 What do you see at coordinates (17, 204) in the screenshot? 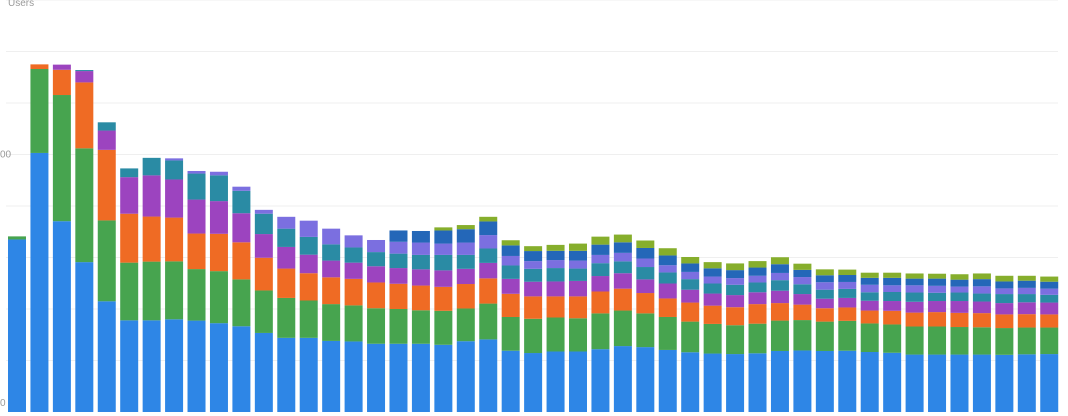
I see `y-axis: Users 00 0` at bounding box center [17, 204].